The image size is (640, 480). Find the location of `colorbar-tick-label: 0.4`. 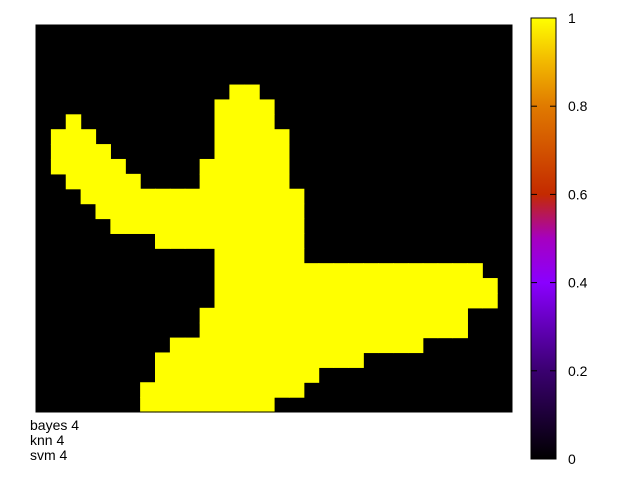

colorbar-tick-label: 0.4 is located at coordinates (578, 283).